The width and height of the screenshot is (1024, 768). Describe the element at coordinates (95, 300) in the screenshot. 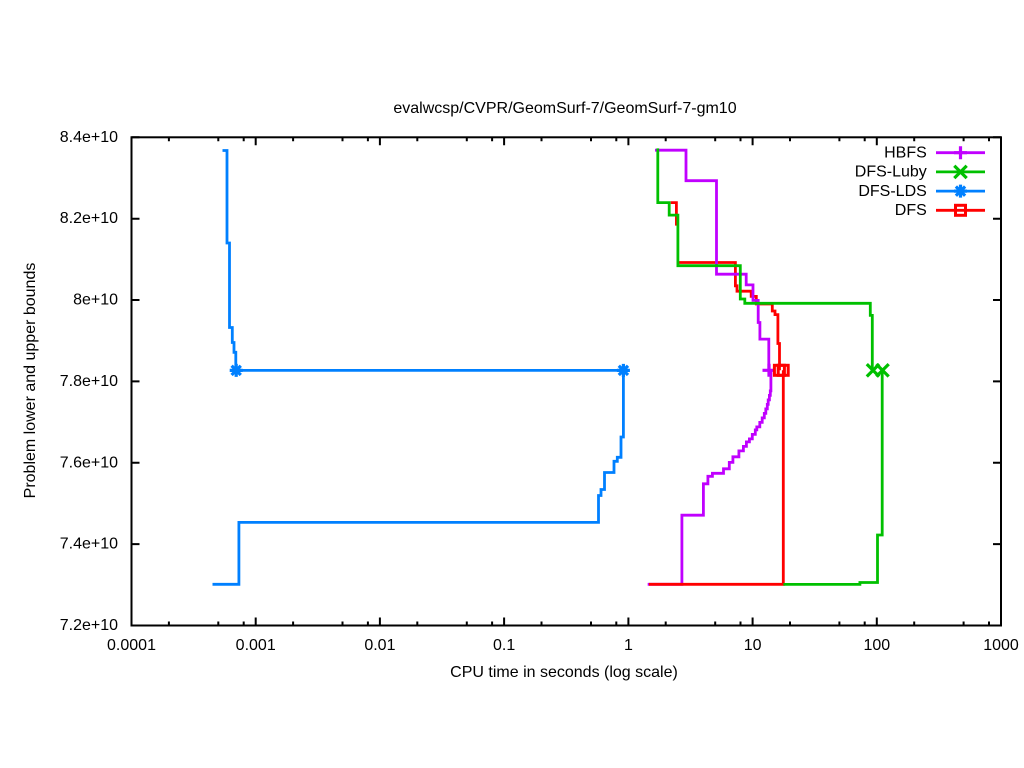

I see `svg-text: 8e+10` at that location.